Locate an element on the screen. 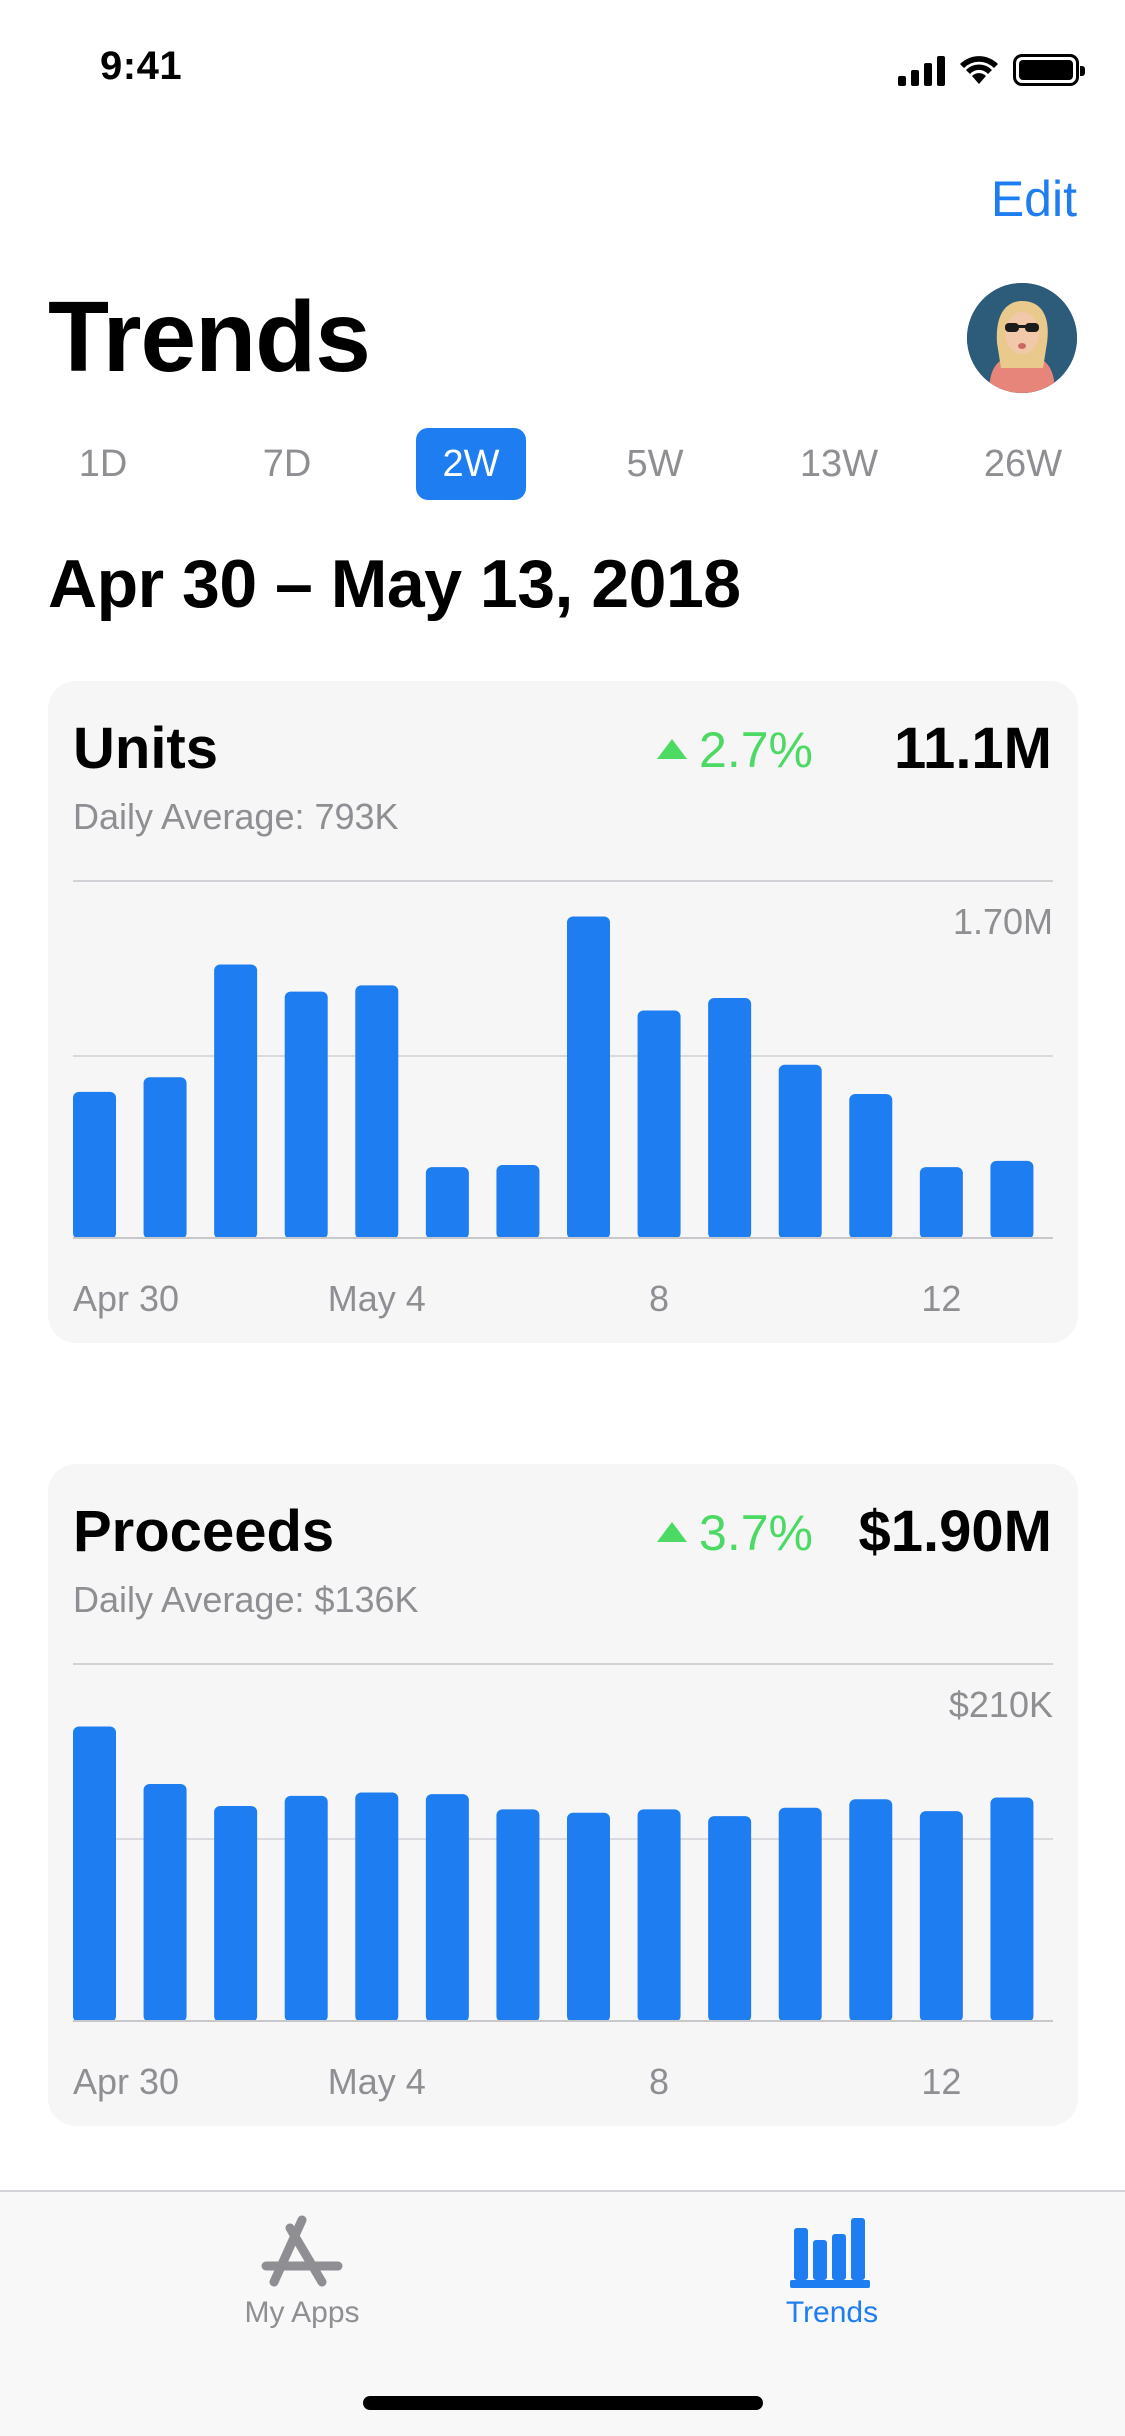 Image resolution: width=1125 pixels, height=2436 pixels. tab-my-apps: My Apps is located at coordinates (302, 2272).